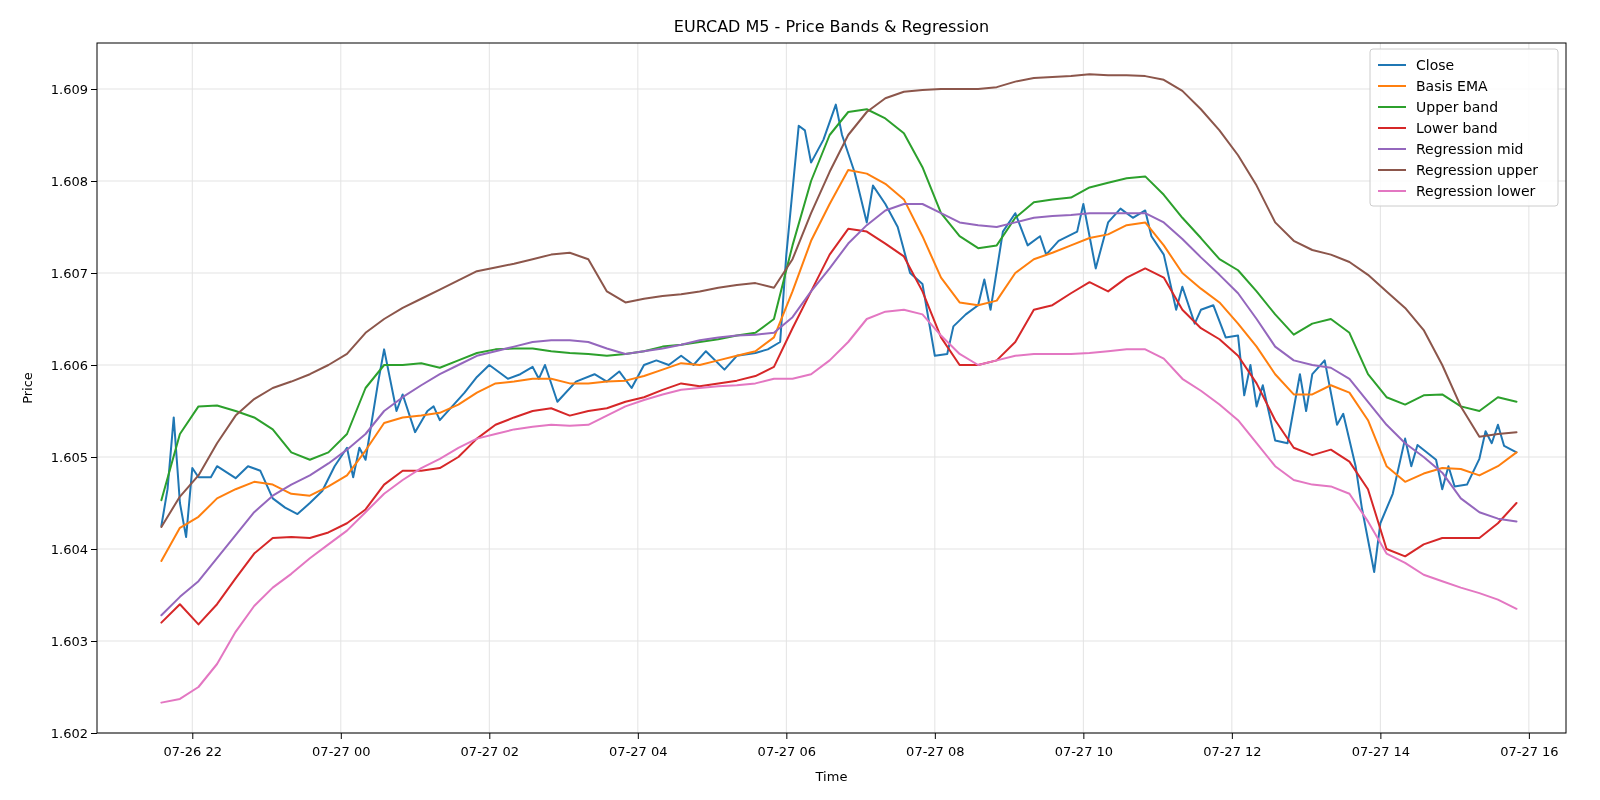 The width and height of the screenshot is (1600, 800). Describe the element at coordinates (1476, 191) in the screenshot. I see `legend-label: Regression lower` at that location.